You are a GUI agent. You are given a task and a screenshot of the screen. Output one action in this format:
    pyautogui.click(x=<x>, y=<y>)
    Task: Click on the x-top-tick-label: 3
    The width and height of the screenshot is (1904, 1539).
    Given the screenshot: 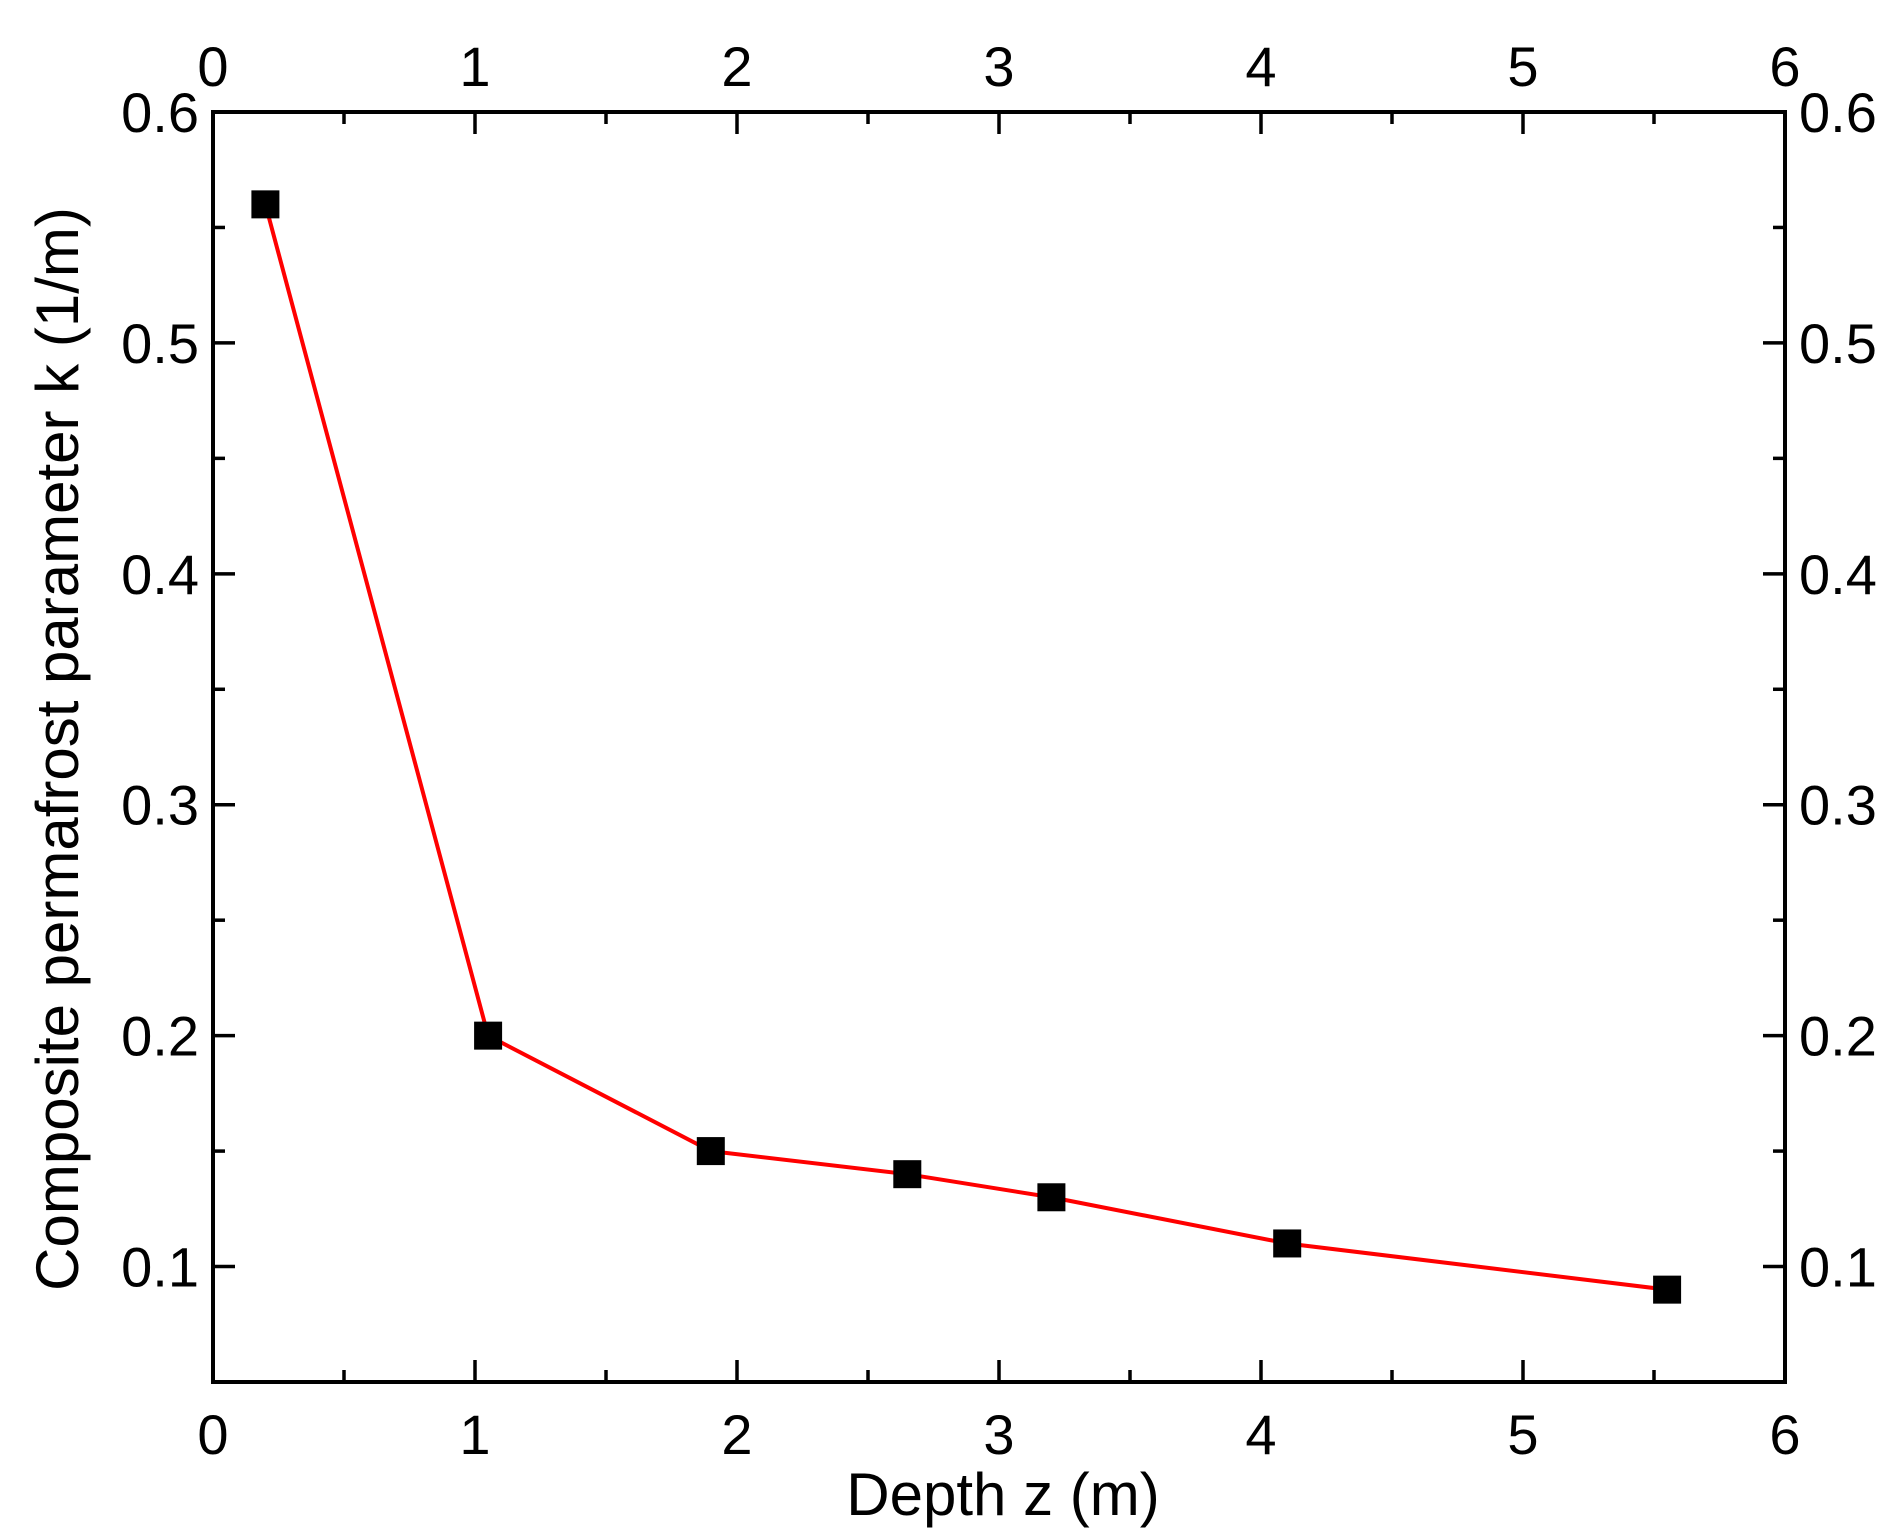 What is the action you would take?
    pyautogui.click(x=998, y=66)
    